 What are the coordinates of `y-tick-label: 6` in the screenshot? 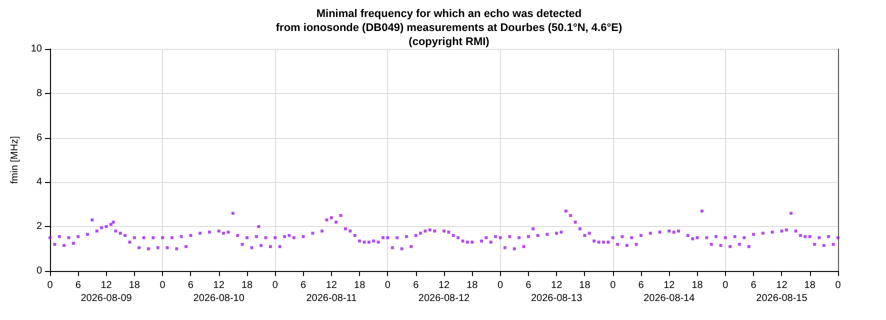 It's located at (39, 138).